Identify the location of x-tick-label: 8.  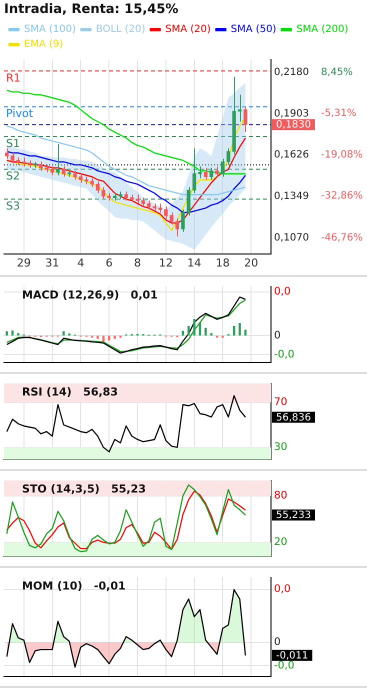
(137, 263).